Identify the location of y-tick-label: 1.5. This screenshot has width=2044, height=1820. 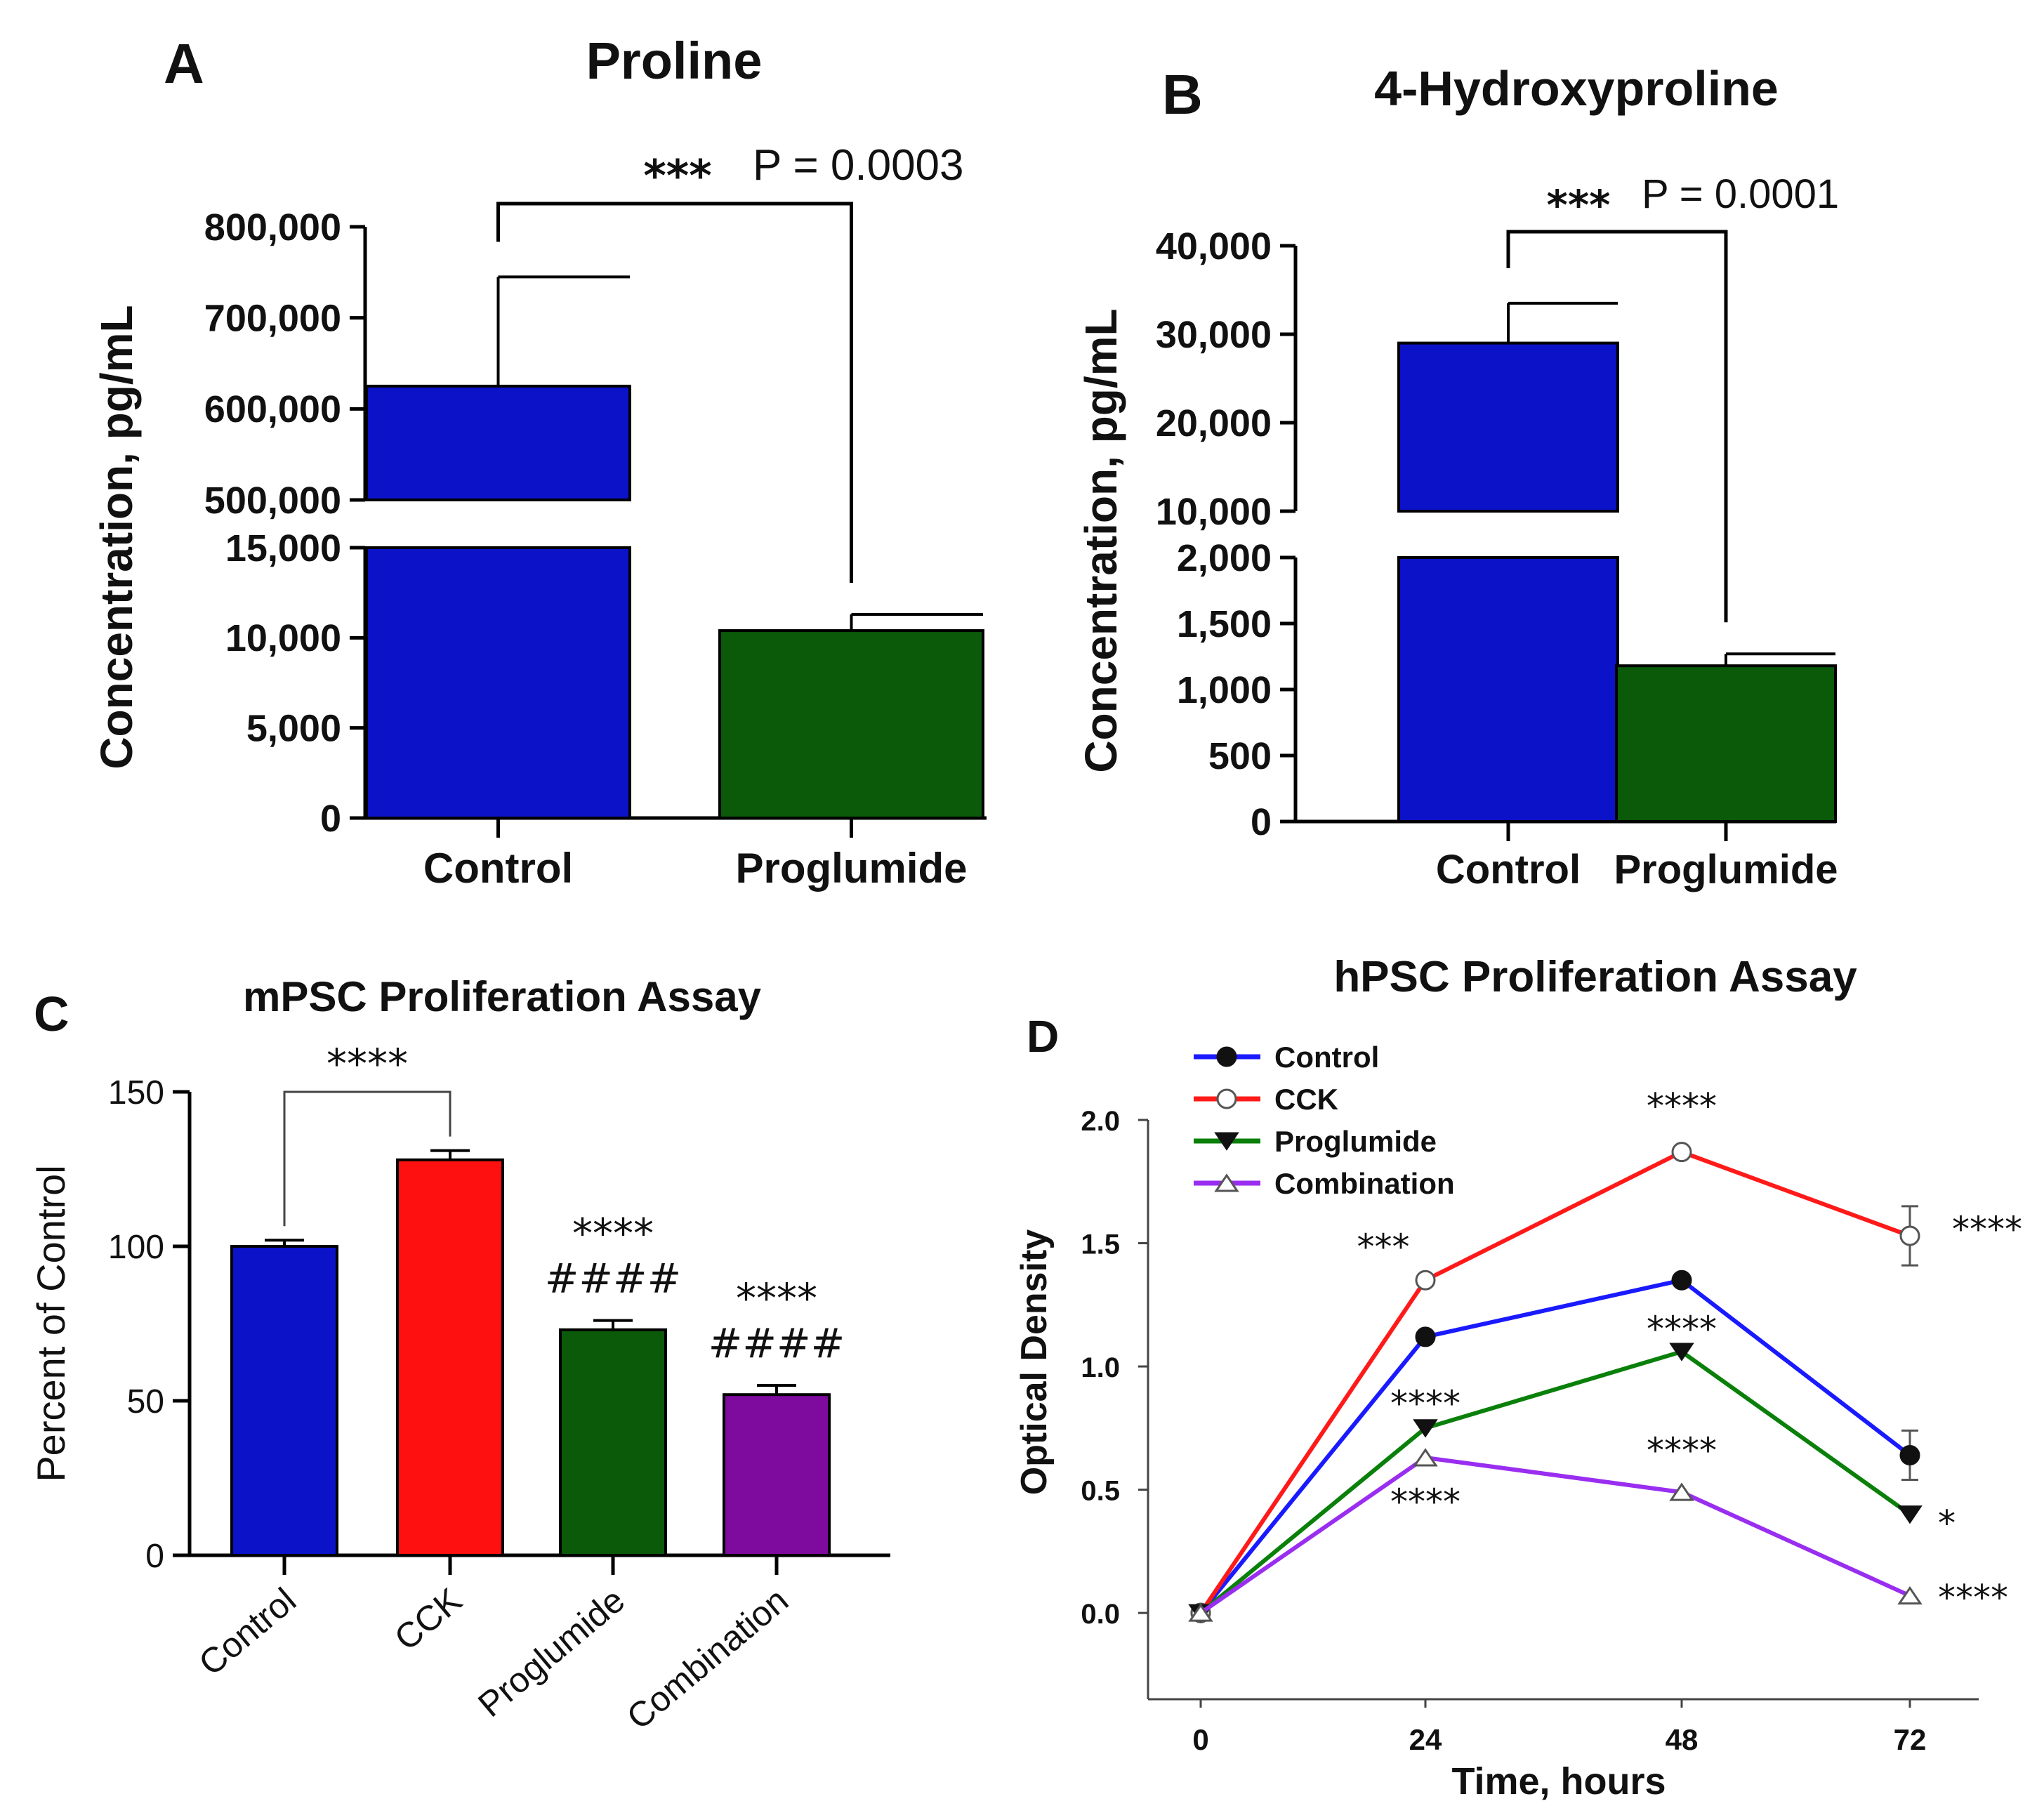
(1100, 1244).